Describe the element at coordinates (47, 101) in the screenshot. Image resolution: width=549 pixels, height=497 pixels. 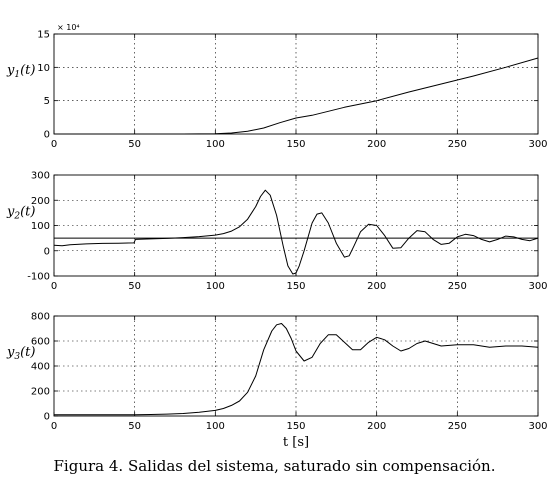
I see `y-tick-label: 5` at that location.